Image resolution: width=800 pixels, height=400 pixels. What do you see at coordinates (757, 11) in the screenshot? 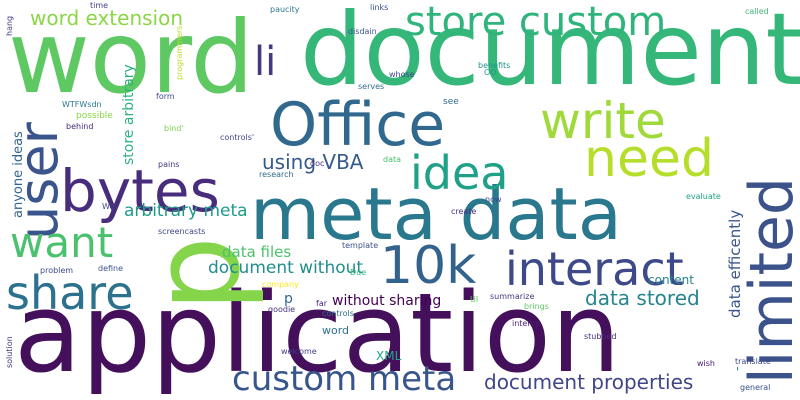
I see `cloud-word: called` at bounding box center [757, 11].